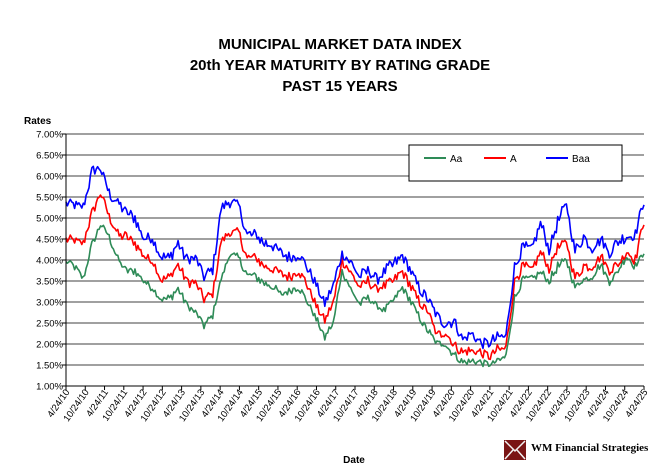  Describe the element at coordinates (49, 282) in the screenshot. I see `y-tick-label: 3.50%` at that location.